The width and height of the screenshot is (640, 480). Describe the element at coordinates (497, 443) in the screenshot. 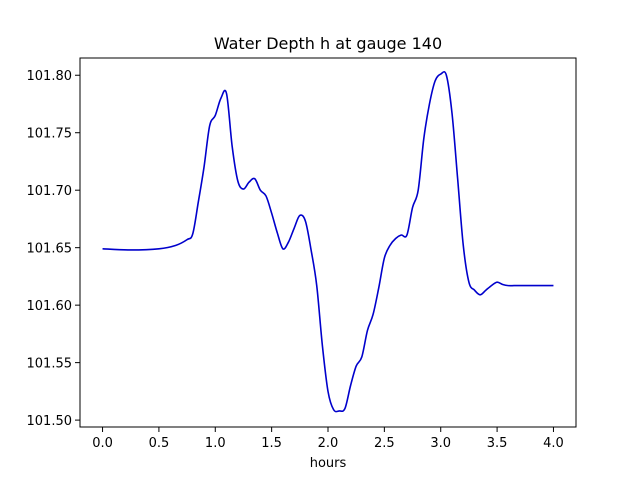

I see `x-tick-label: 3.5` at that location.